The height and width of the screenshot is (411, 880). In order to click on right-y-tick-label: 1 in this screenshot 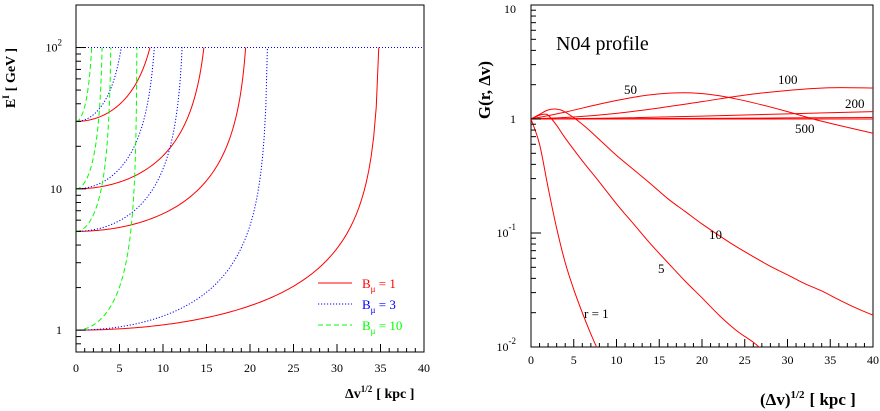, I will do `click(513, 119)`.